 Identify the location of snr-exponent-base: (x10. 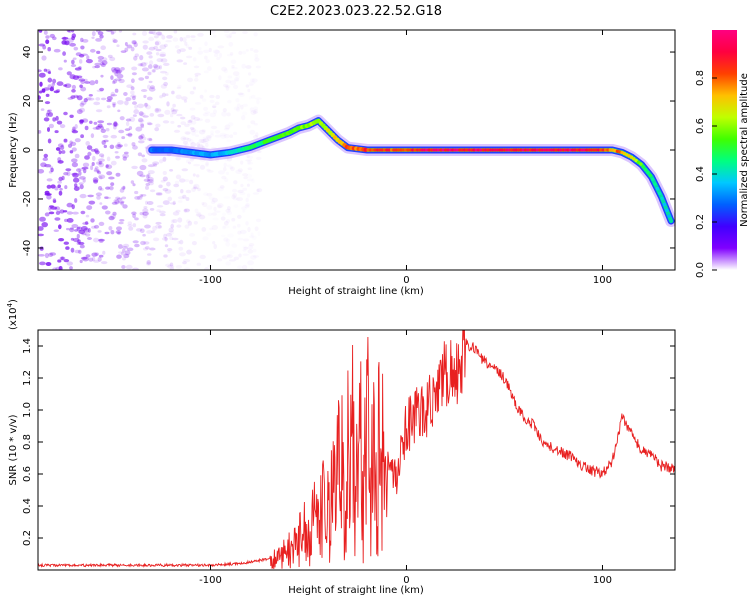
(13, 318).